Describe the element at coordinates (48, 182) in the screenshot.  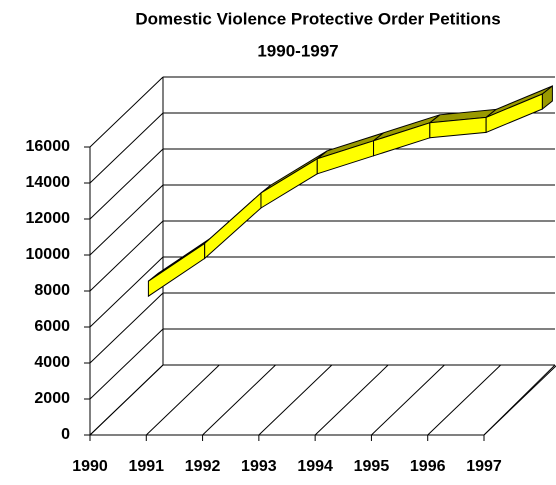
I see `y-tick-label: 14000` at that location.